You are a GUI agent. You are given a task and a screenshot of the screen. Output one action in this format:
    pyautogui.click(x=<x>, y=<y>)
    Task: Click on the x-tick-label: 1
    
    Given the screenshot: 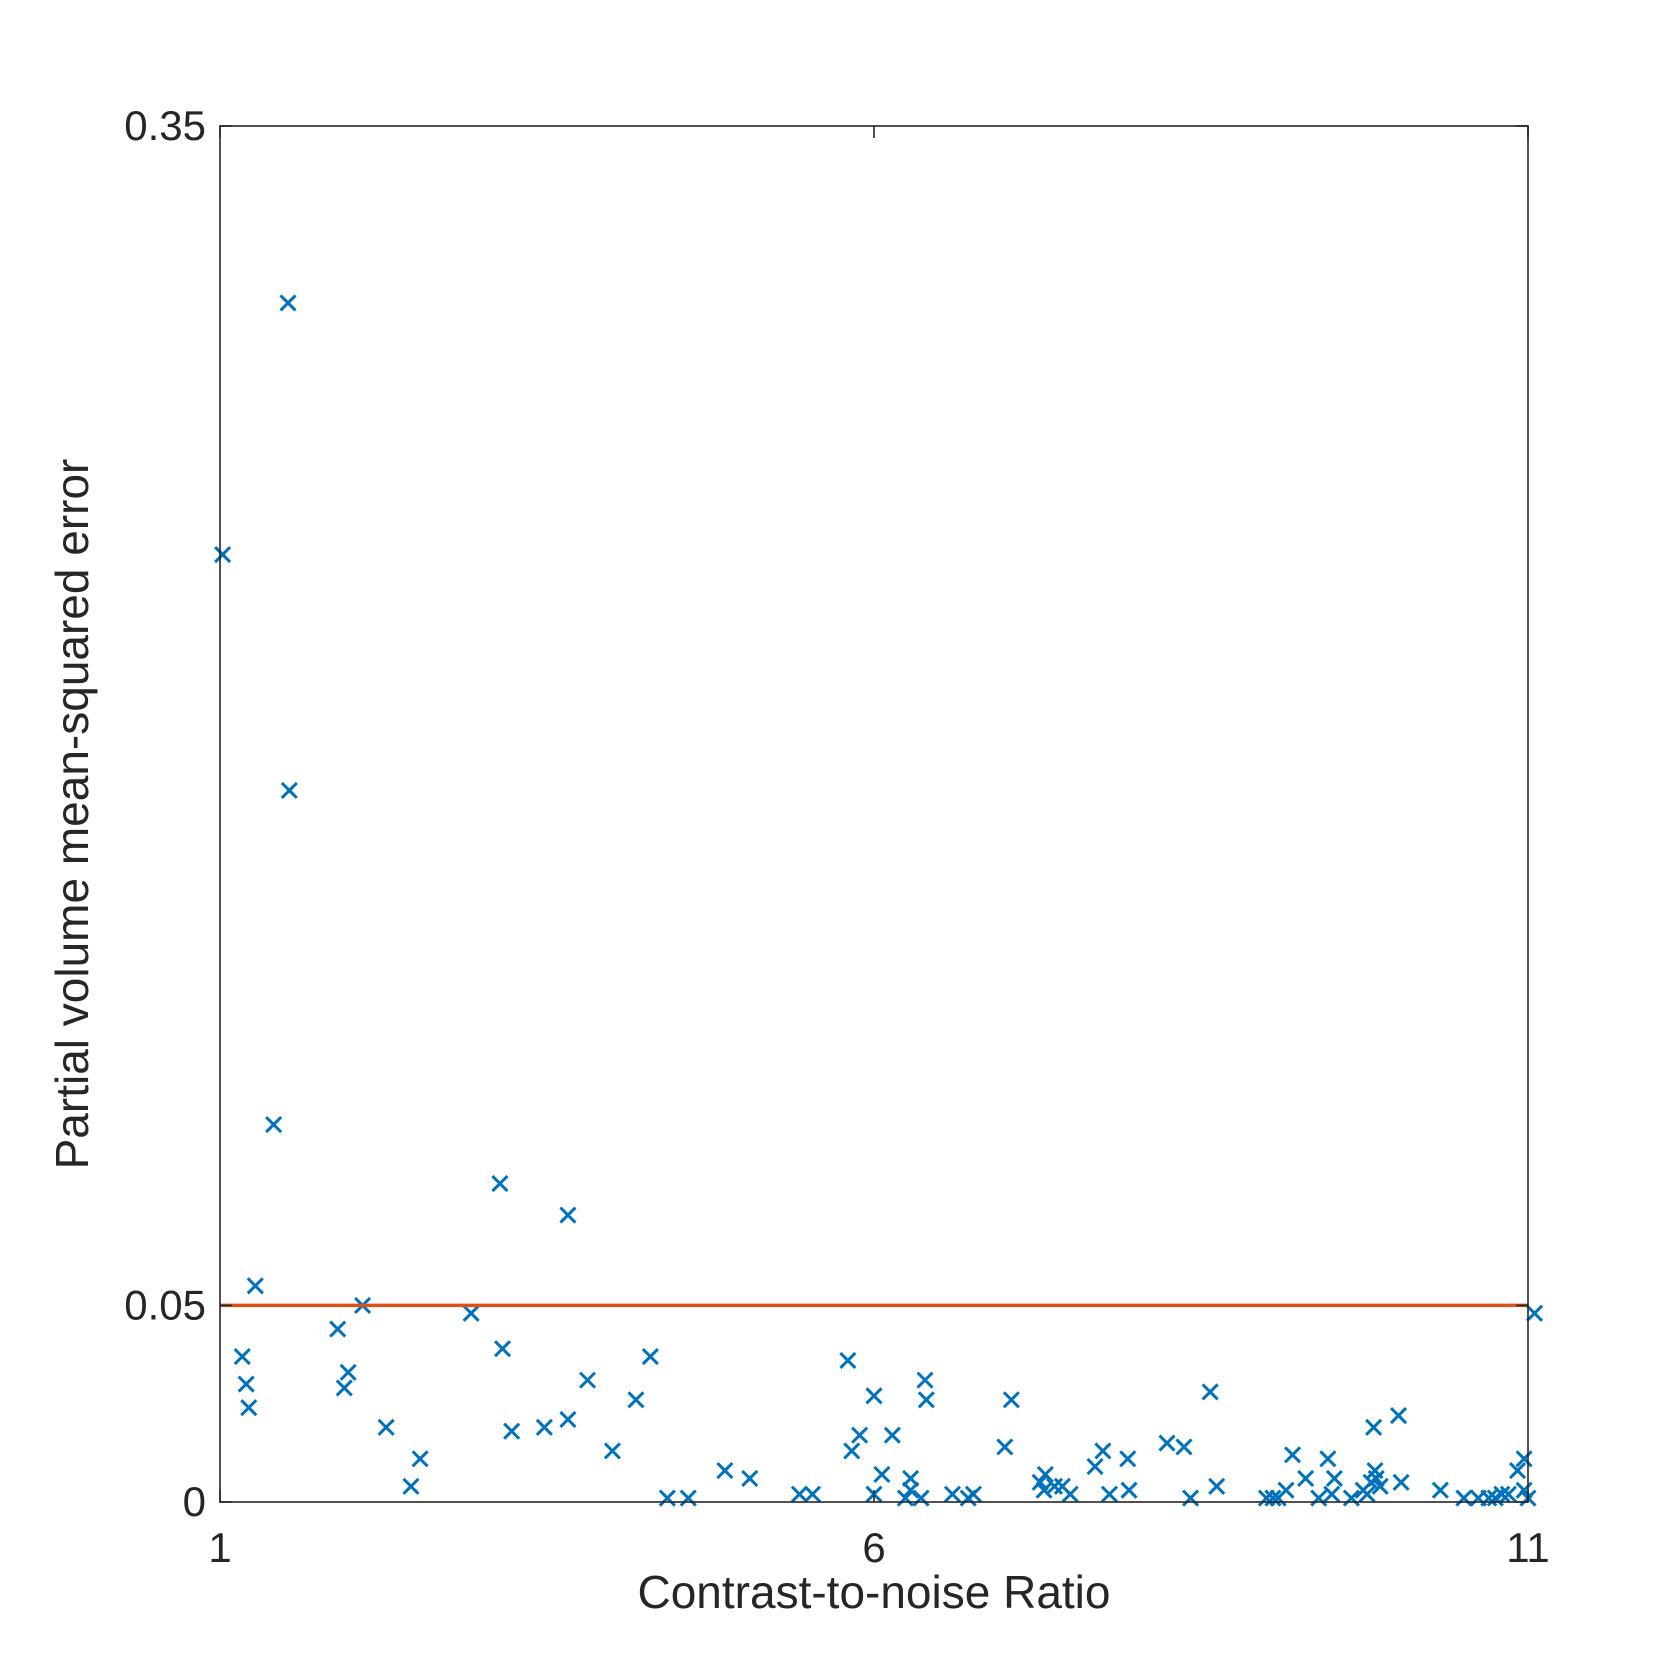 What is the action you would take?
    pyautogui.click(x=219, y=1547)
    